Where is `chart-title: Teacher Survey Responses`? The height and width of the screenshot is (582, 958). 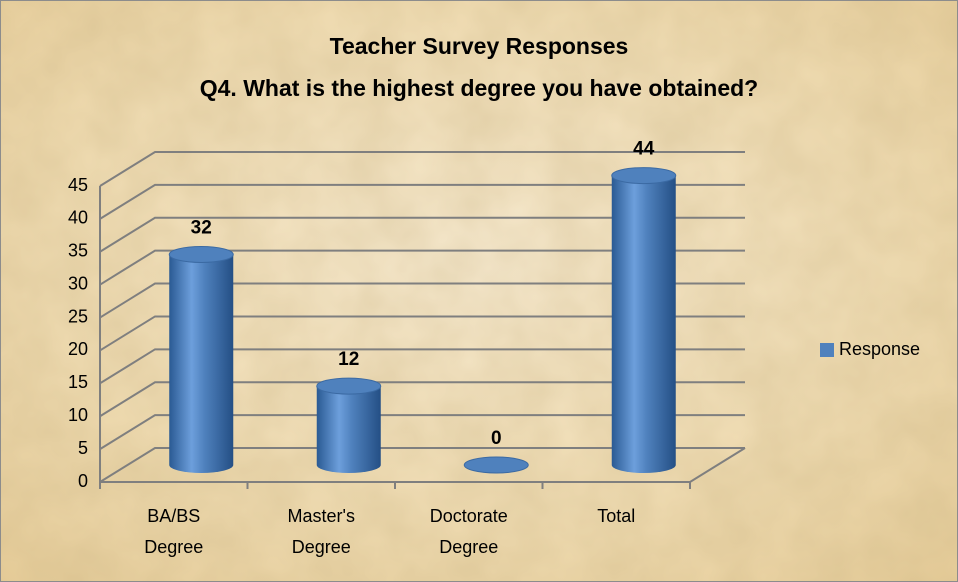 chart-title: Teacher Survey Responses is located at coordinates (479, 46).